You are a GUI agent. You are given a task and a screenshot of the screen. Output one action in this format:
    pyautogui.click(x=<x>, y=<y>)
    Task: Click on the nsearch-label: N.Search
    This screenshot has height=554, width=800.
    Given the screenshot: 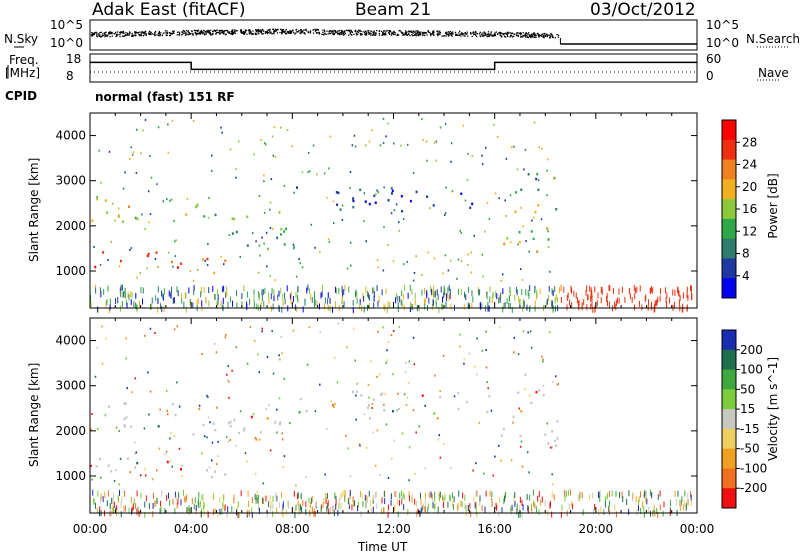 What is the action you would take?
    pyautogui.click(x=773, y=39)
    